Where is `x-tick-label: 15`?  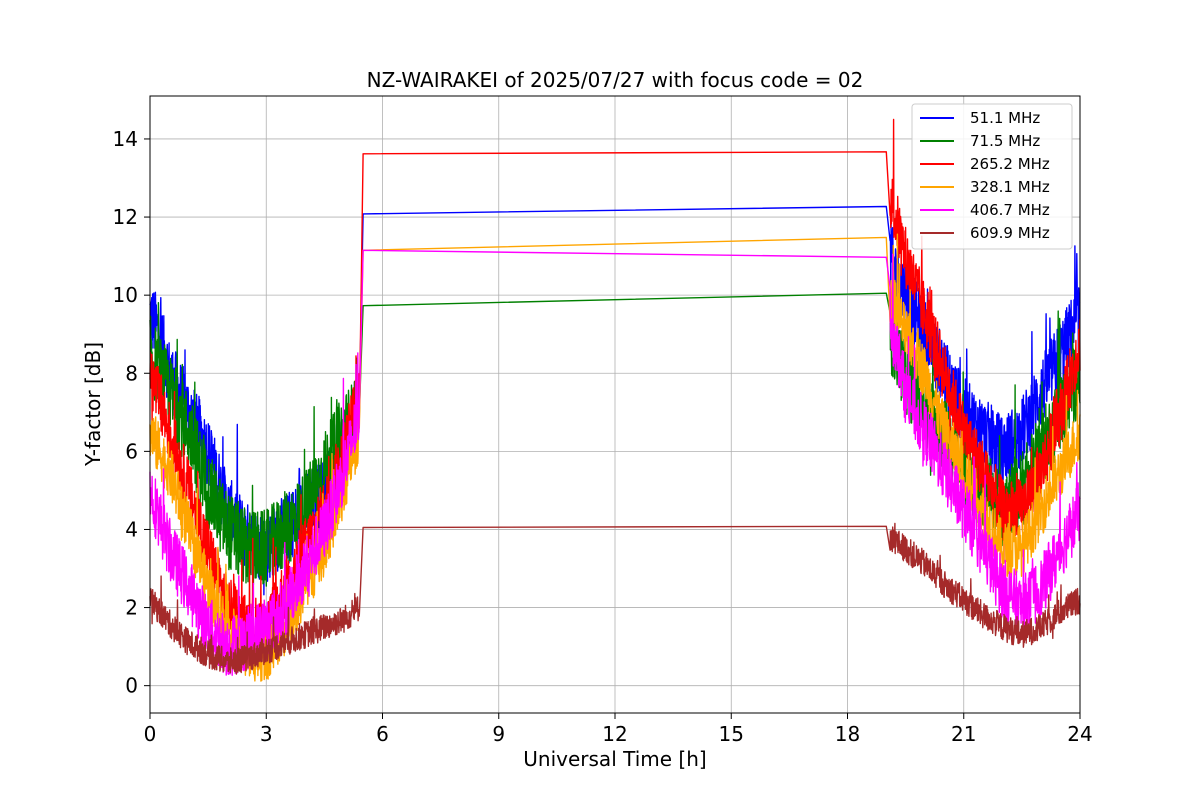 x-tick-label: 15 is located at coordinates (731, 734).